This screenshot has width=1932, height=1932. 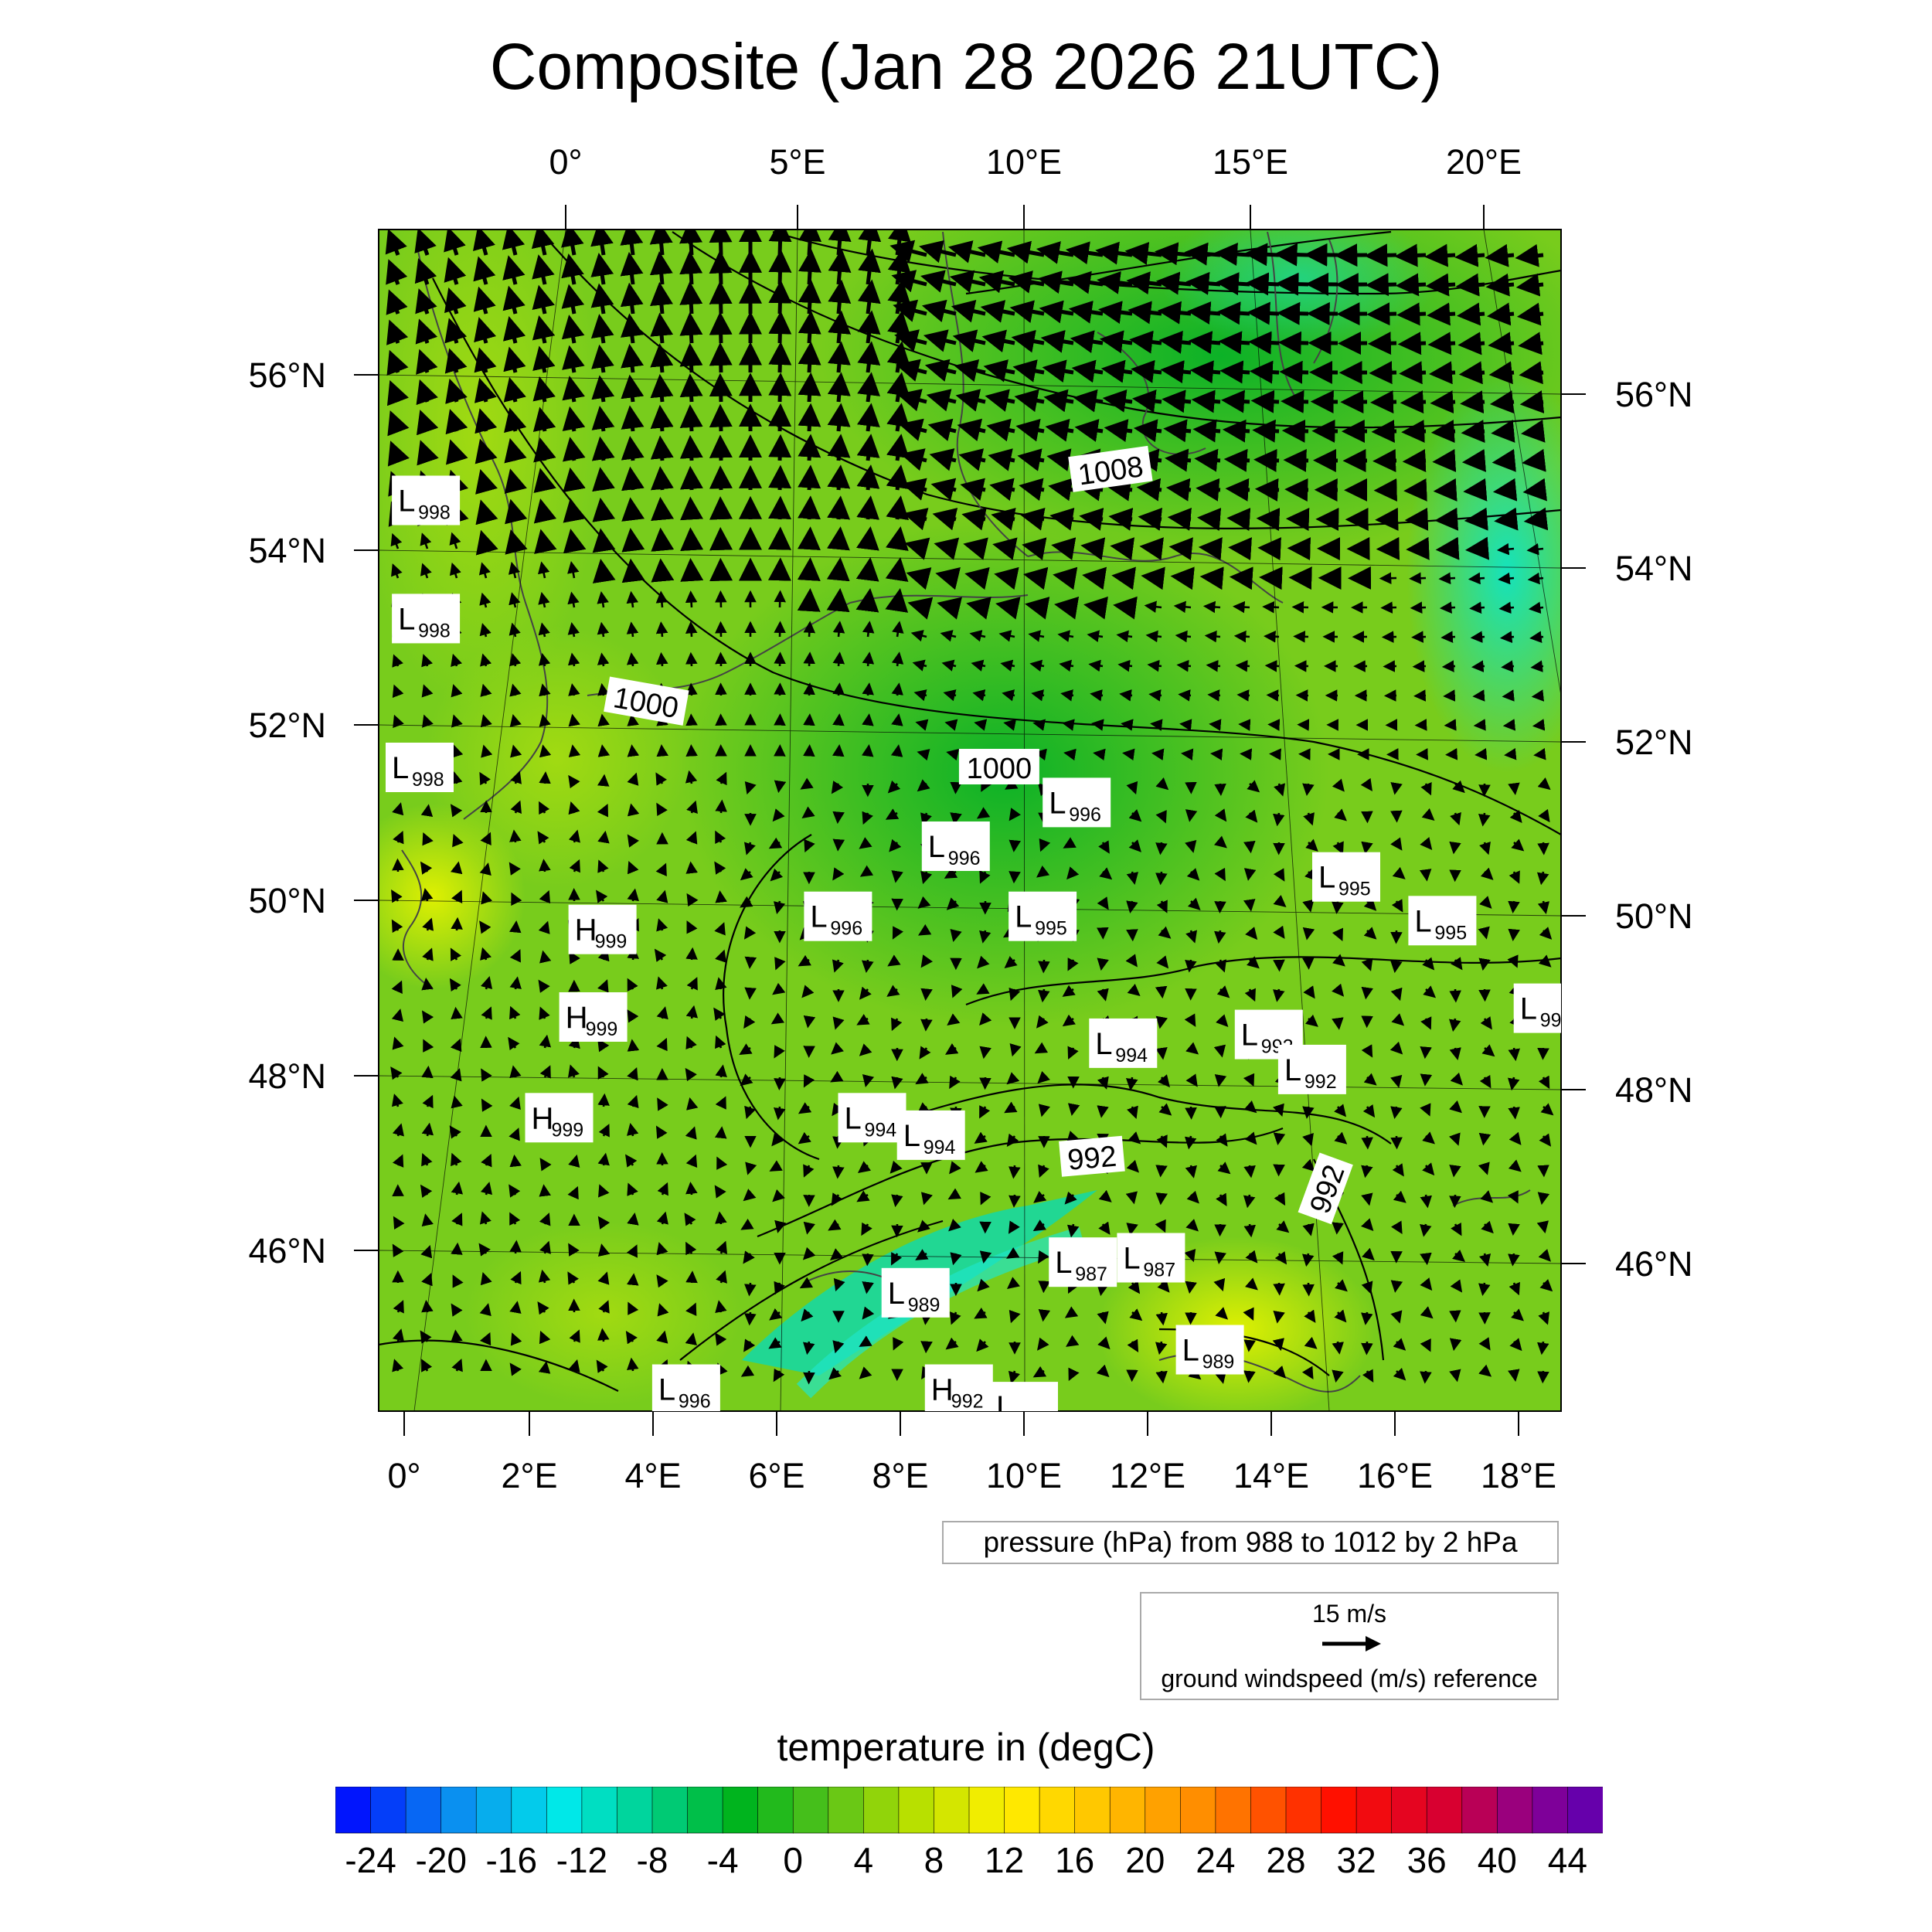 I want to click on pressure-center-type: H, so click(x=942, y=1390).